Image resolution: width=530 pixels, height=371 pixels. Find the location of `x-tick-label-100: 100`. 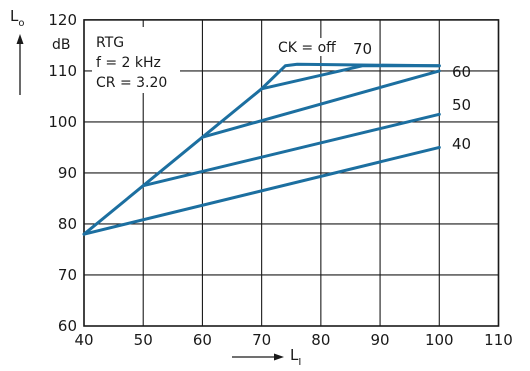

x-tick-label-100: 100 is located at coordinates (439, 340).